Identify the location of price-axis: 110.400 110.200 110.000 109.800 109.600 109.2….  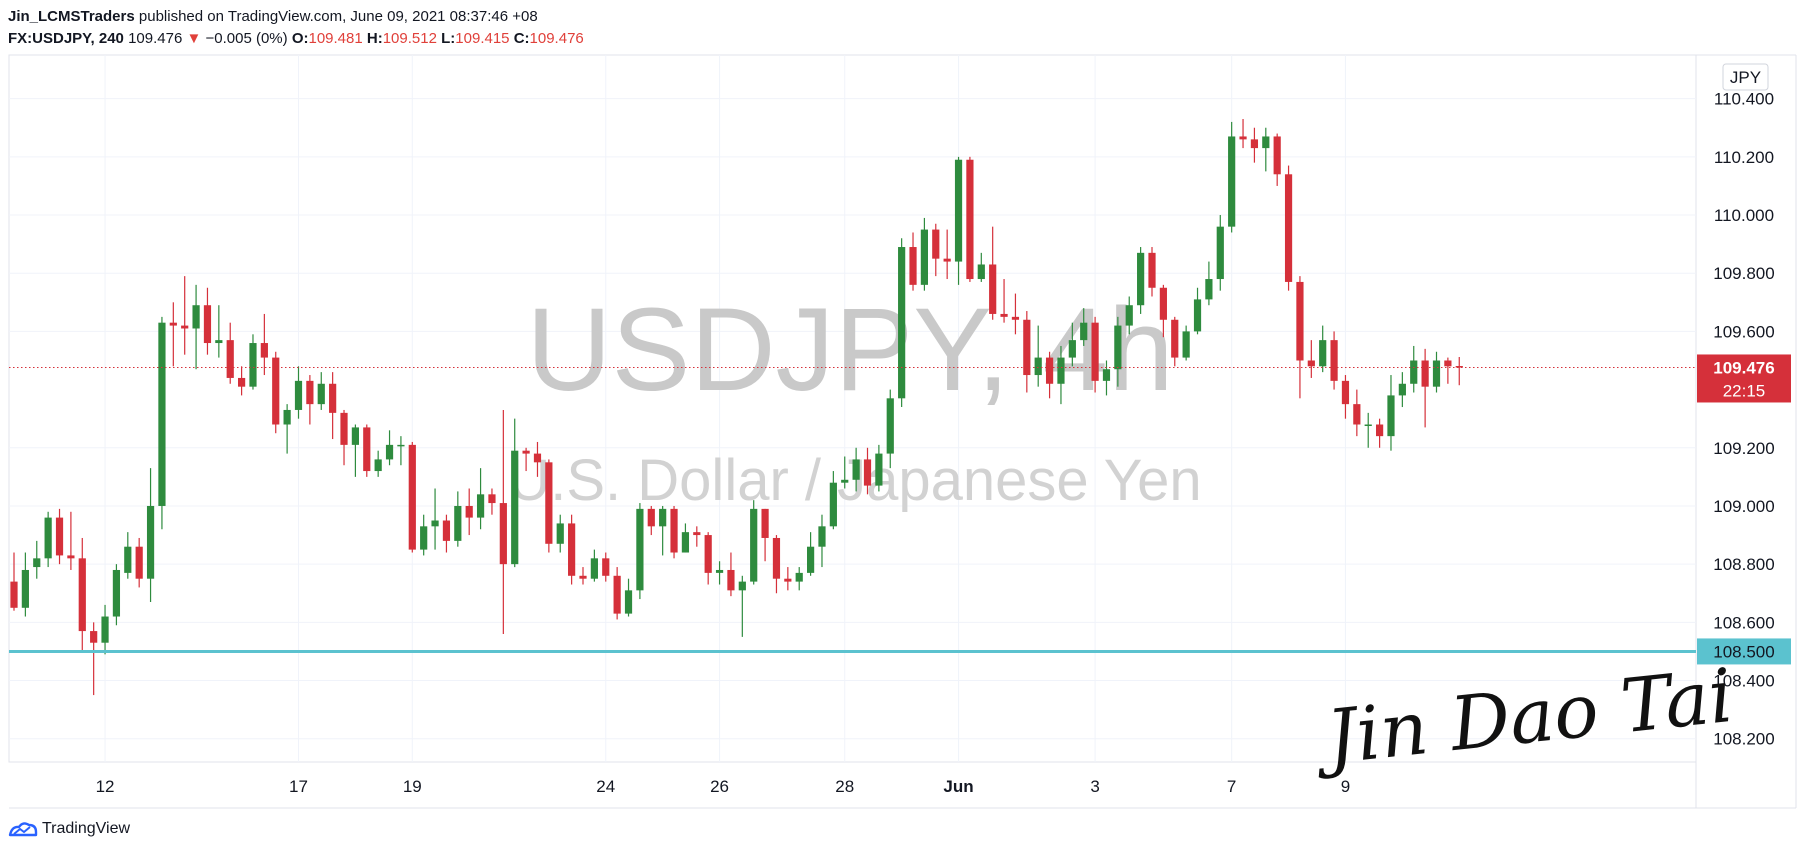
(1743, 419).